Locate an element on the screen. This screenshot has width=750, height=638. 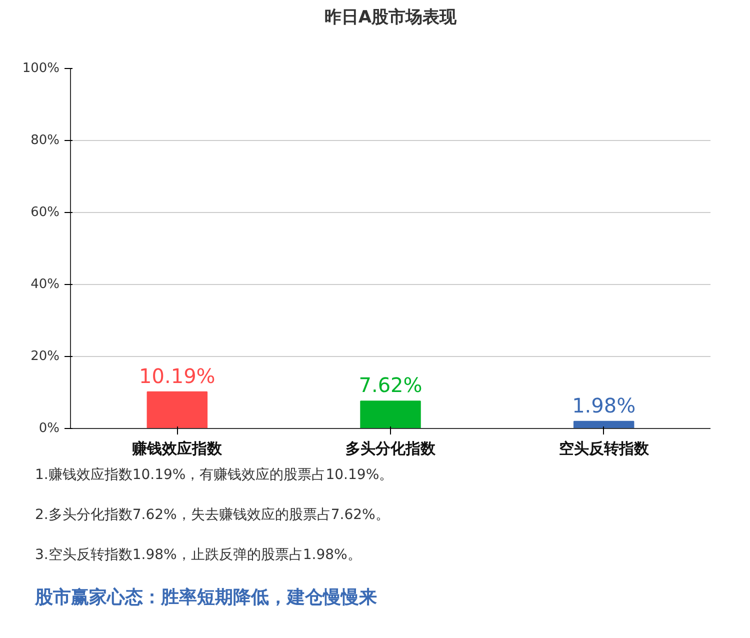
text: 3.空头反转指数1.98%，止跌反弹的股票占1.98%。 is located at coordinates (198, 555).